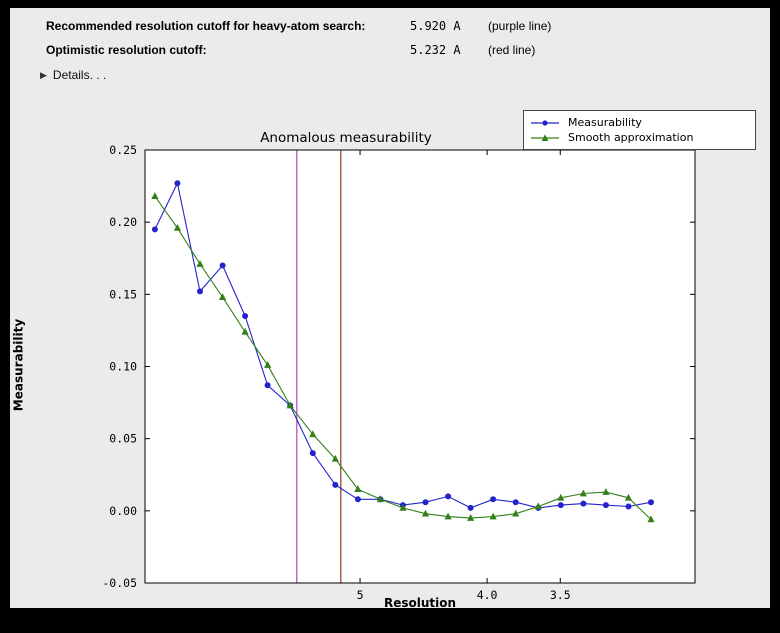  What do you see at coordinates (560, 595) in the screenshot?
I see `svg-text: 3.5` at bounding box center [560, 595].